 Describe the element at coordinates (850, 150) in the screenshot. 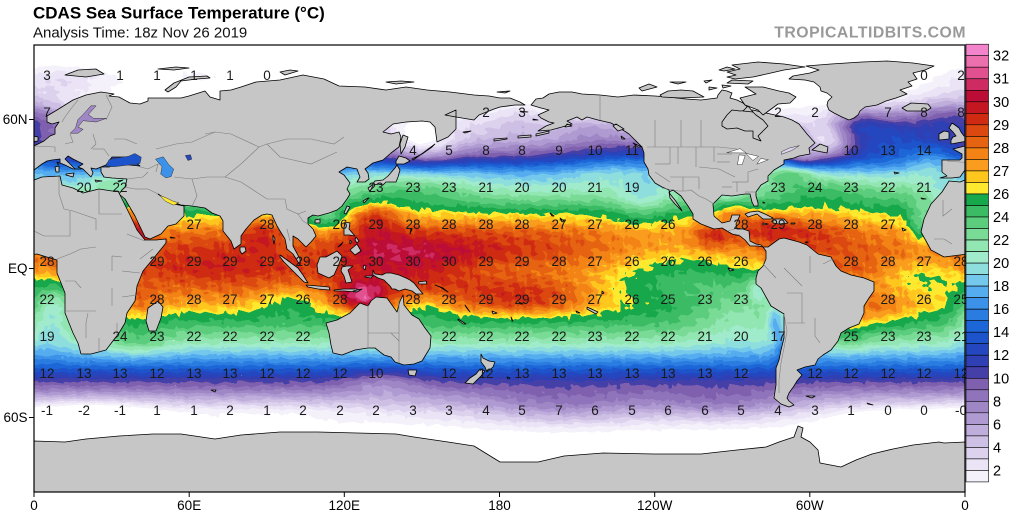

I see `svg-text: 10` at that location.